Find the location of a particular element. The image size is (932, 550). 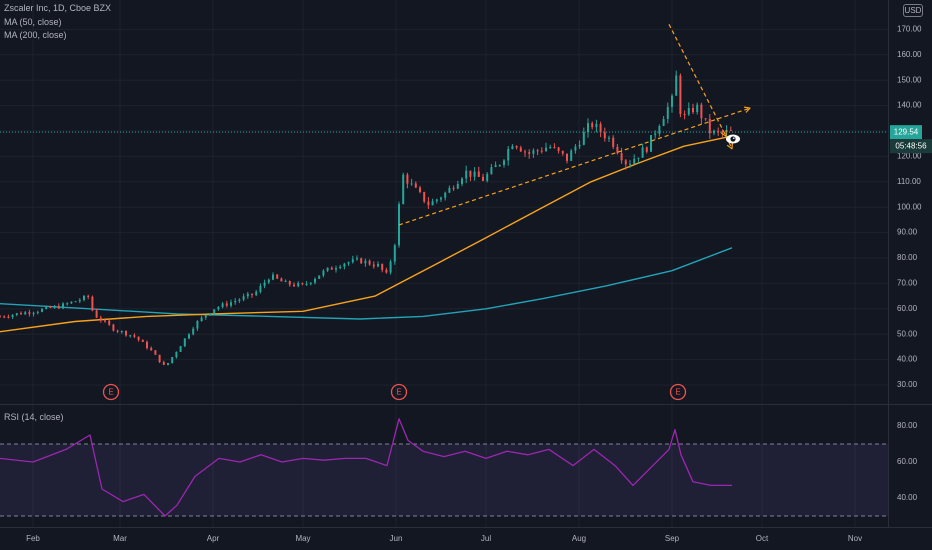

y-tick-label: 40.00 is located at coordinates (907, 359).